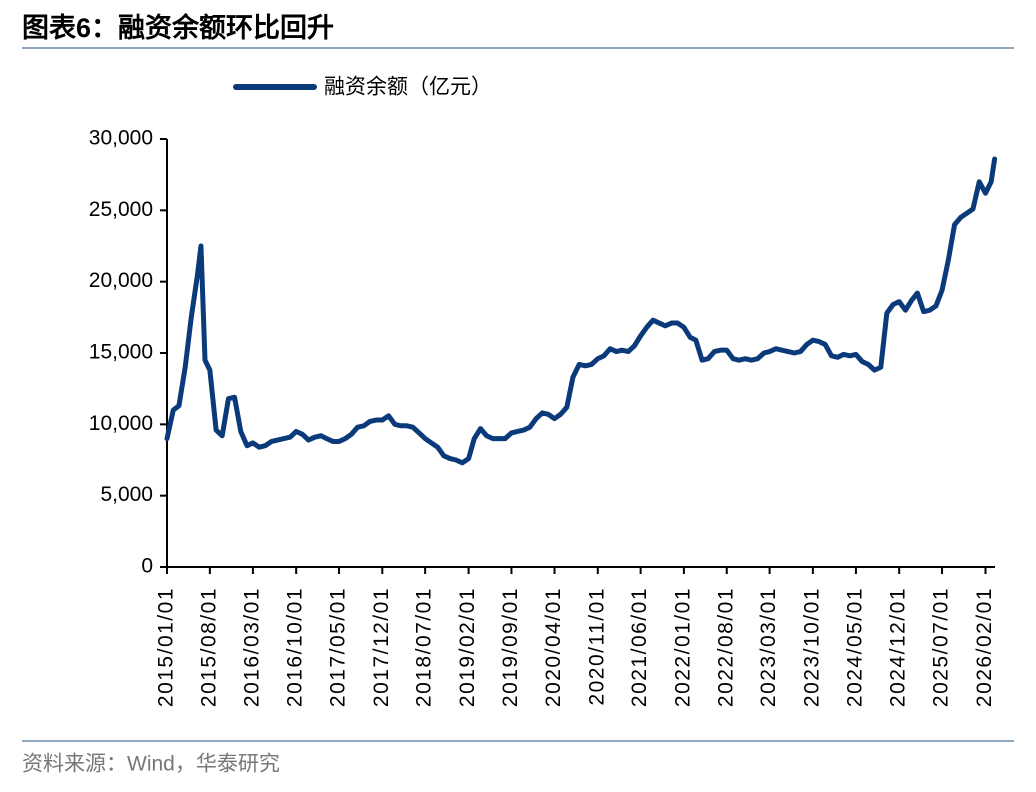  I want to click on y-tick-label: 0, so click(147, 566).